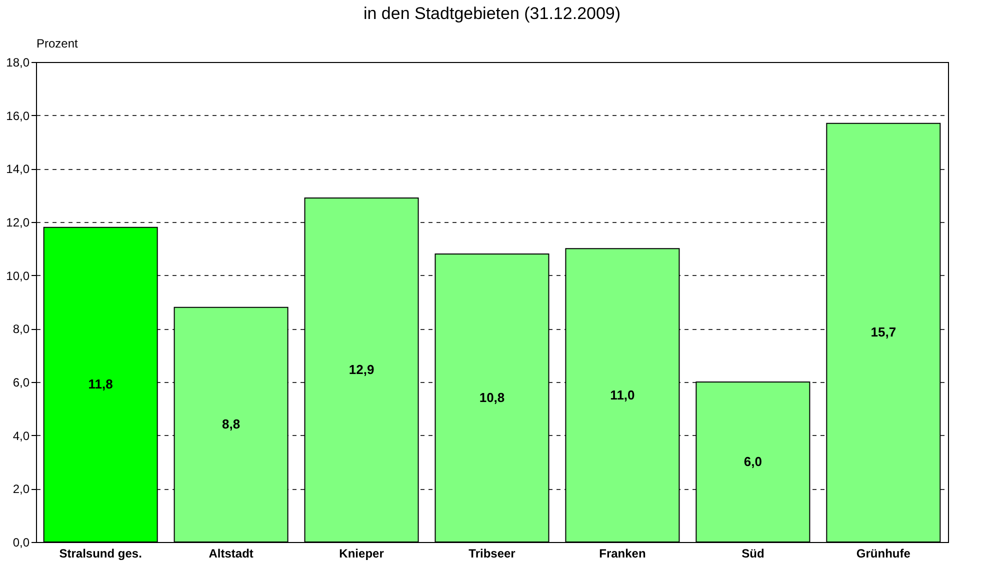  Describe the element at coordinates (622, 394) in the screenshot. I see `data-label: 11,0` at that location.